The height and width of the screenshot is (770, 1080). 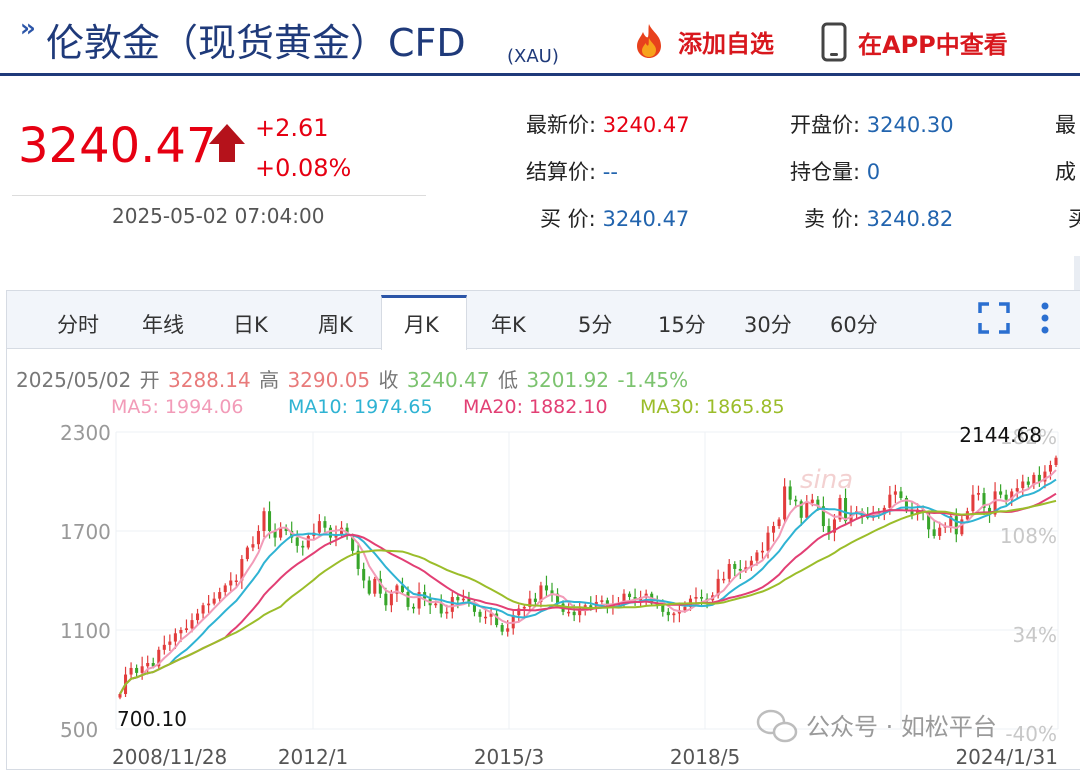 I want to click on stat-latest: 最新价: 3240.47, so click(x=608, y=124).